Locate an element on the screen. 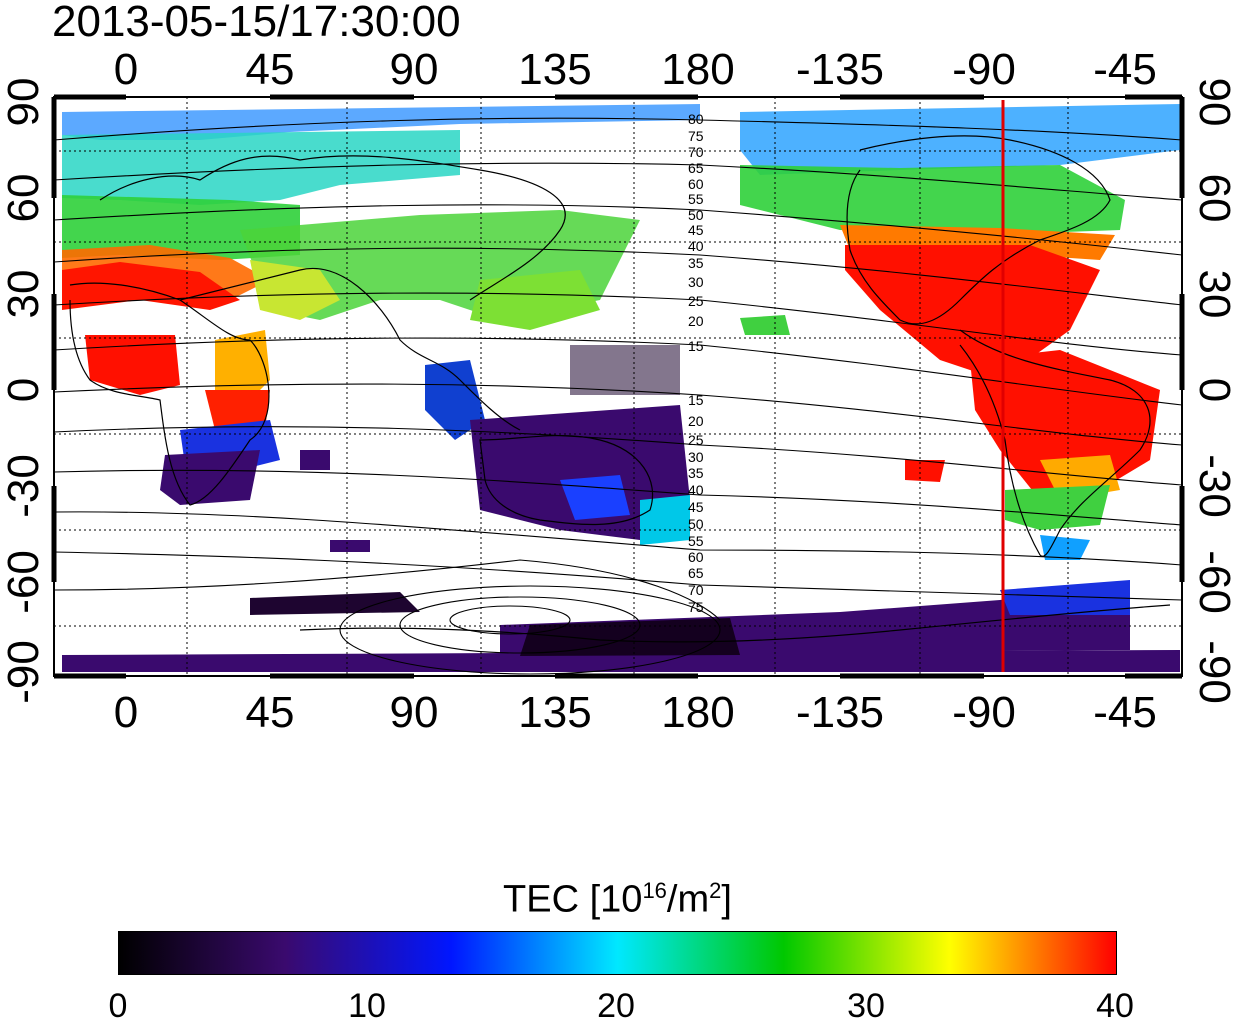  colorbar-title-end: ] is located at coordinates (726, 899).